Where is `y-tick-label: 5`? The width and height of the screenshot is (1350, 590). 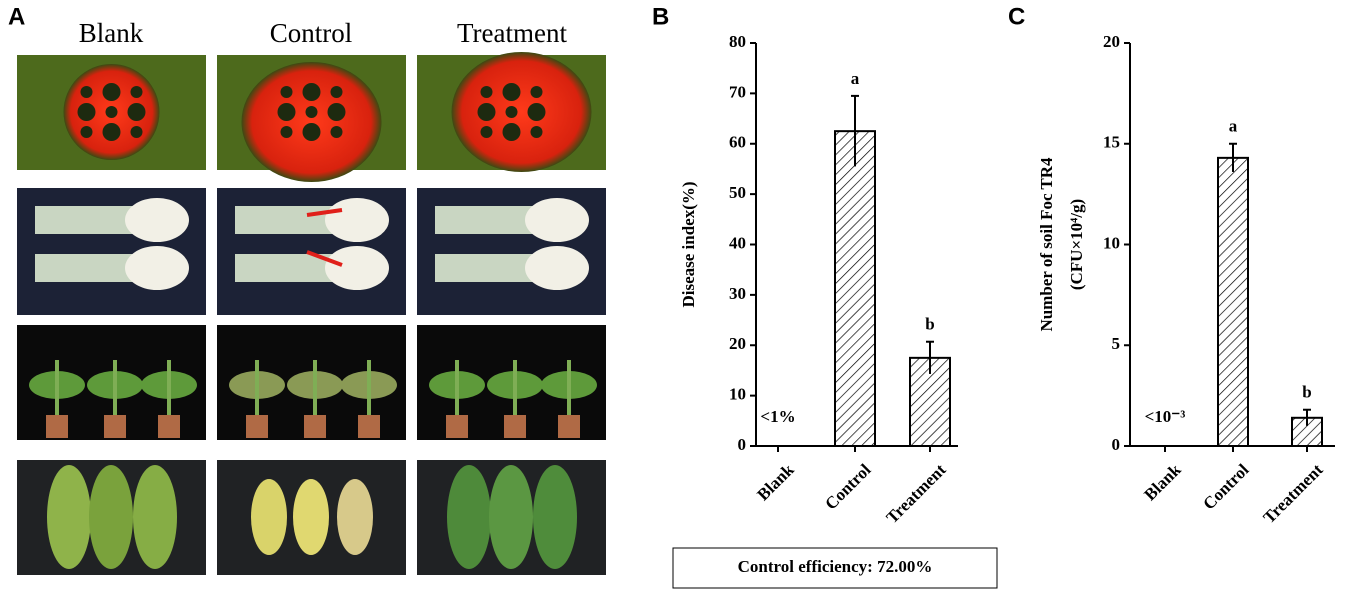
y-tick-label: 5 is located at coordinates (1116, 343).